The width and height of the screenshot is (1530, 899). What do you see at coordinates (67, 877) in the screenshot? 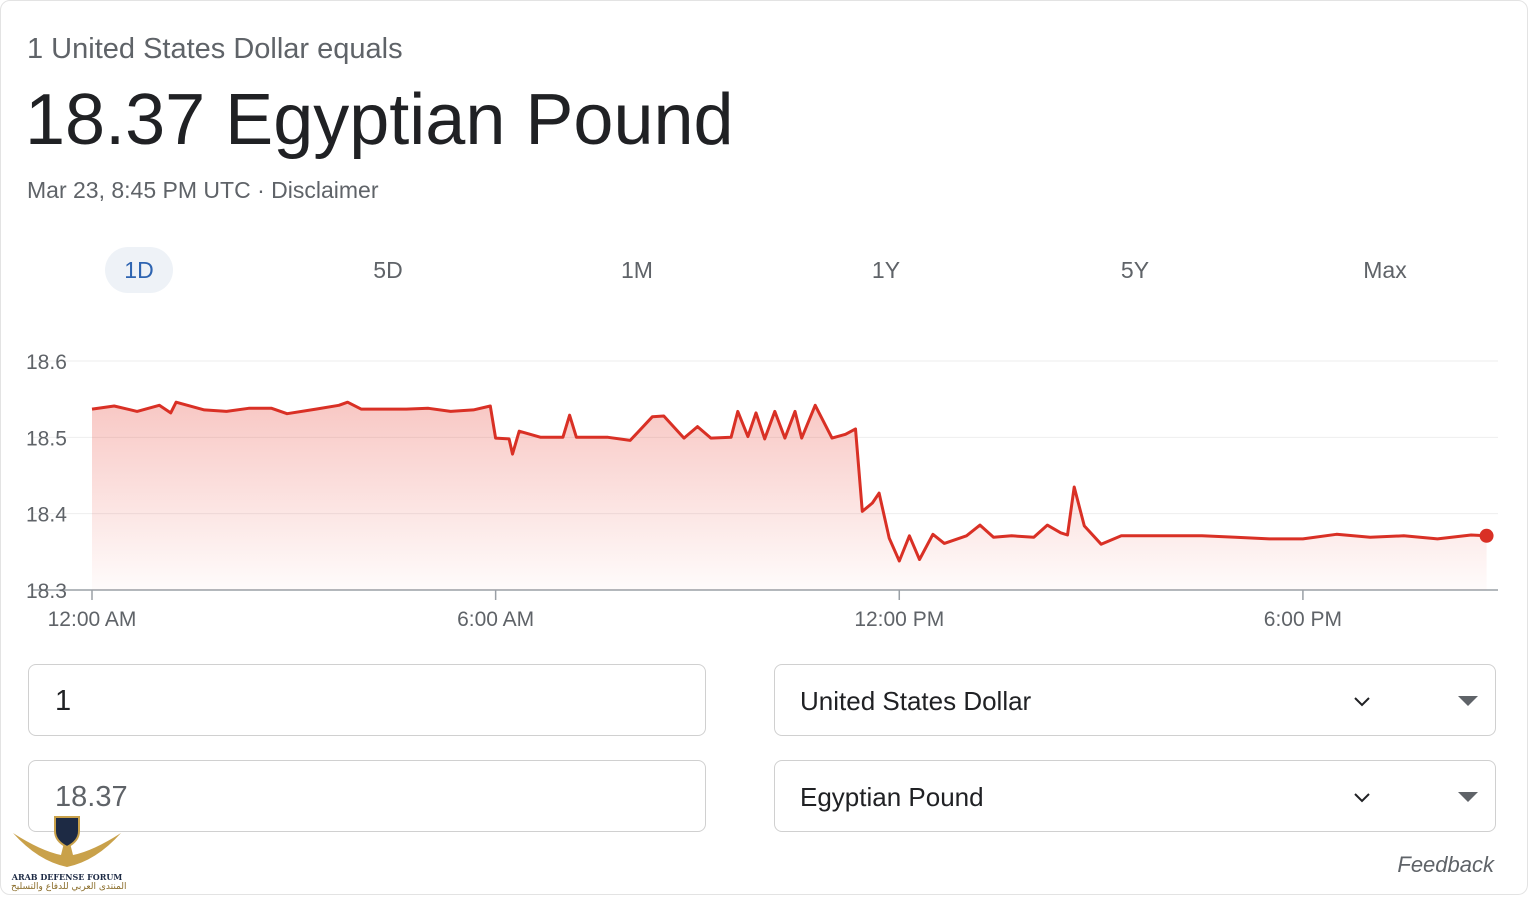
I see `watermark-name: ARAB DEFENSE FORUM` at bounding box center [67, 877].